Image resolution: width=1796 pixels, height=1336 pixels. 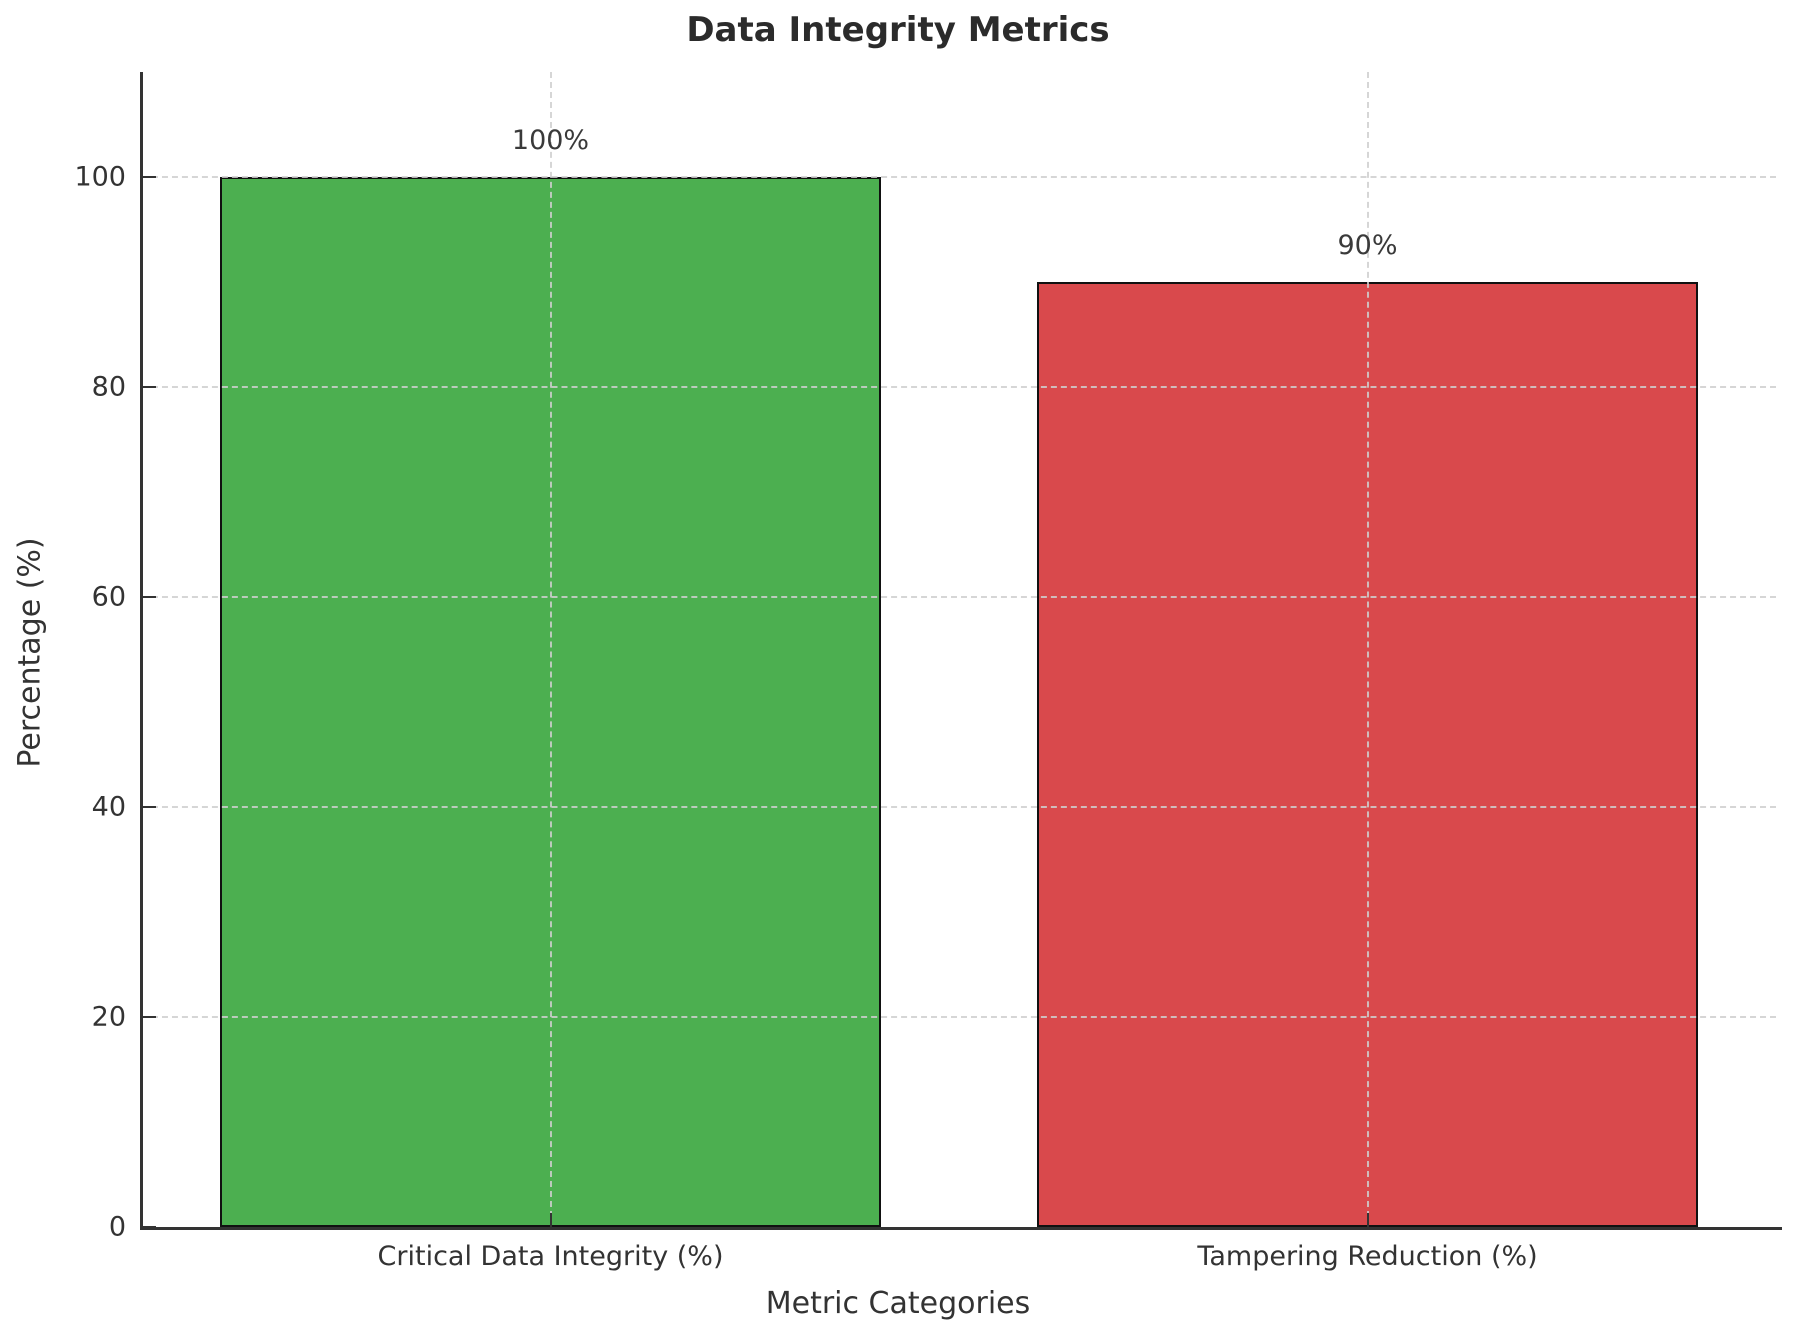 I want to click on x-axis-spine, so click(x=961, y=1228).